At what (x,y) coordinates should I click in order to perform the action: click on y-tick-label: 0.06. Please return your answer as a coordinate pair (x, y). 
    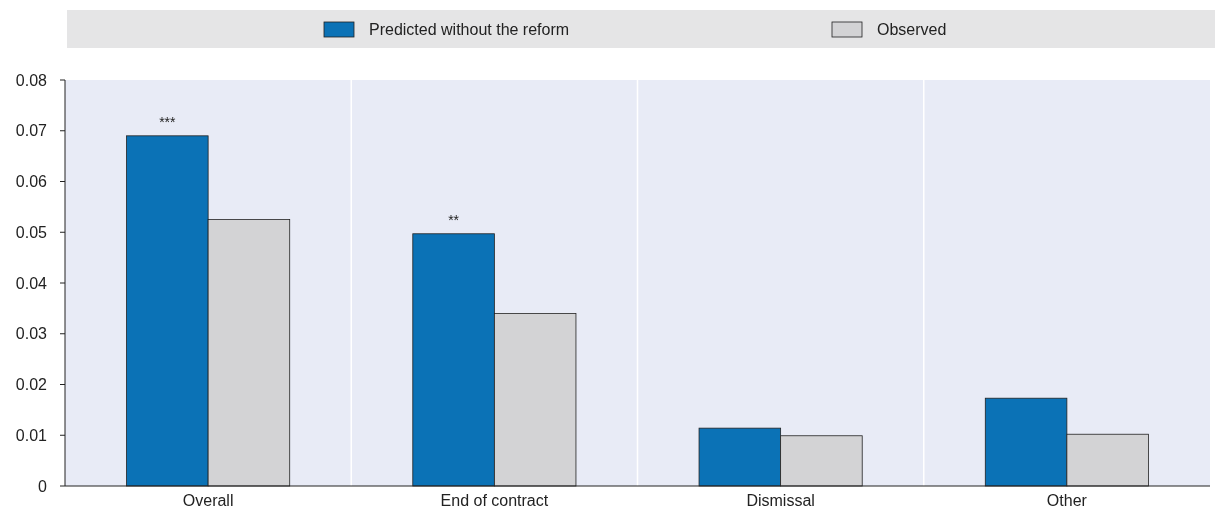
    Looking at the image, I should click on (31, 182).